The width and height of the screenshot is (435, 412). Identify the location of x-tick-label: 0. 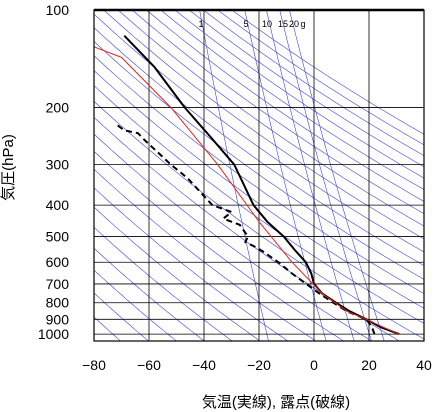
(314, 365).